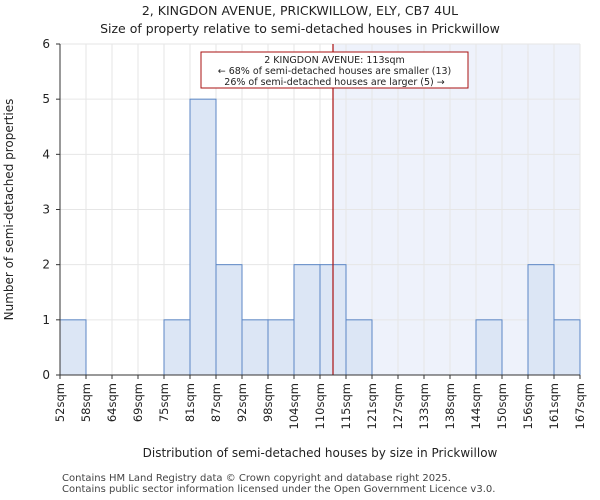  What do you see at coordinates (450, 406) in the screenshot?
I see `x-tick-label: 138sqm` at bounding box center [450, 406].